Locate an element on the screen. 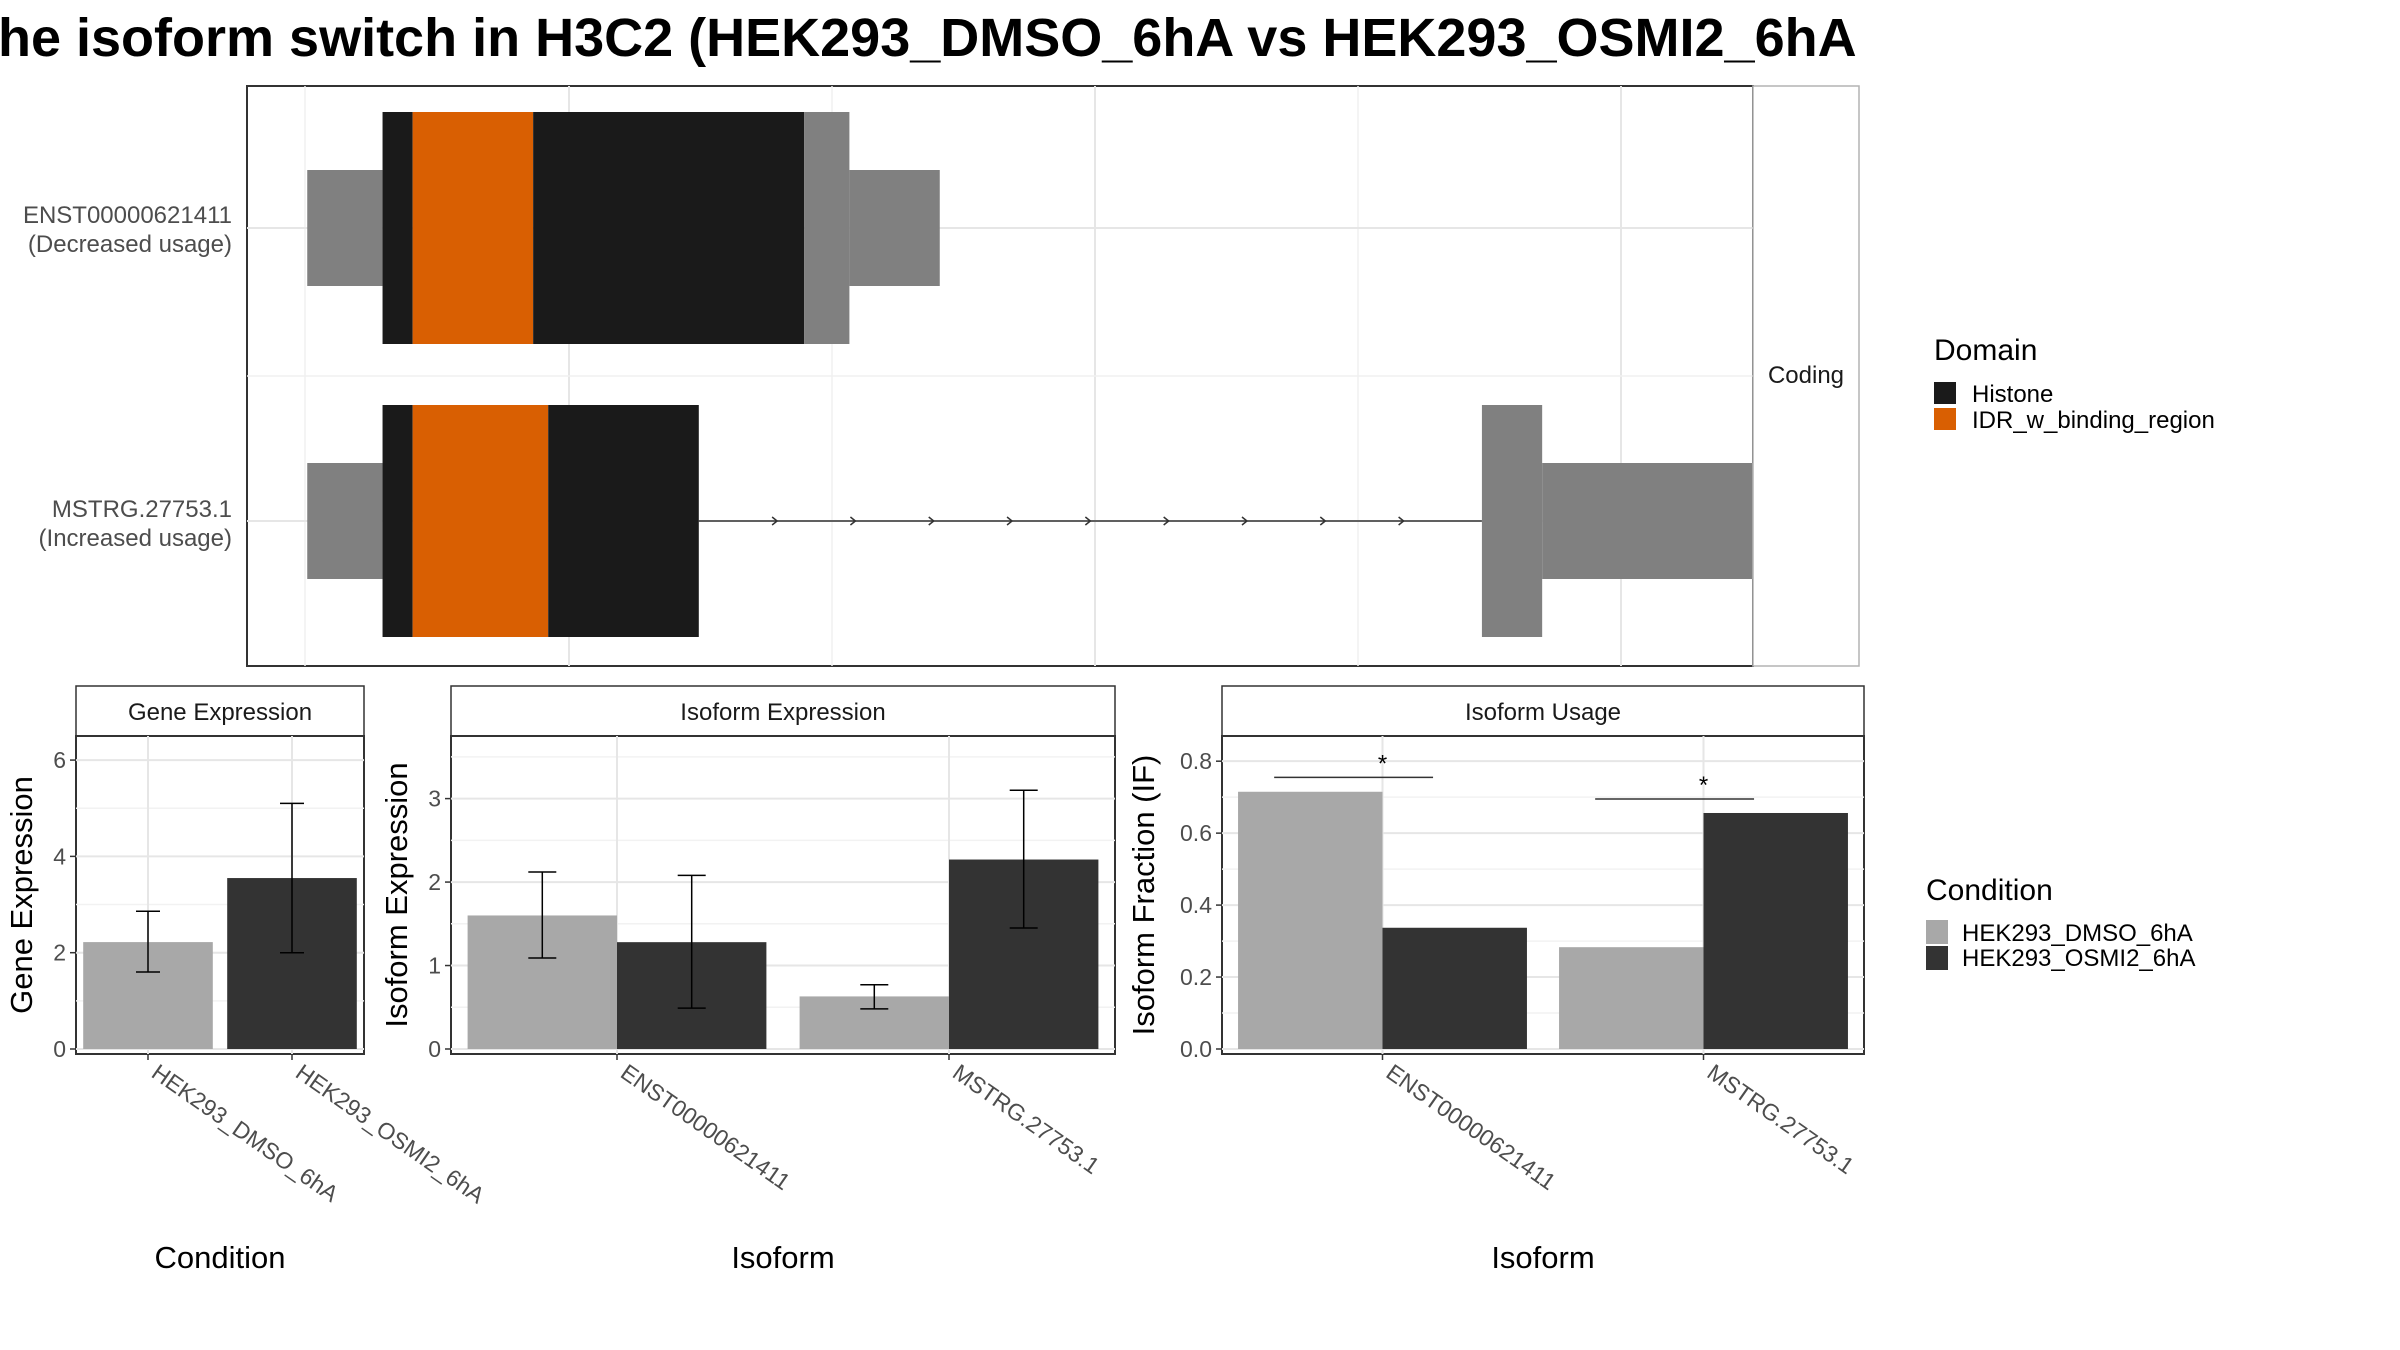 The width and height of the screenshot is (2400, 1350). gene-expression-title: Gene Expression is located at coordinates (220, 712).